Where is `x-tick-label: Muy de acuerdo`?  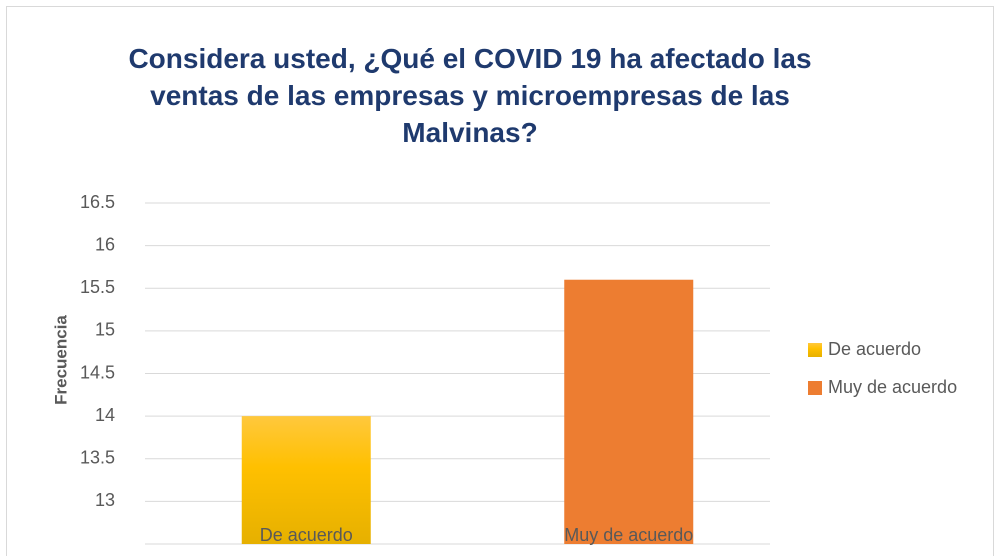 x-tick-label: Muy de acuerdo is located at coordinates (628, 535).